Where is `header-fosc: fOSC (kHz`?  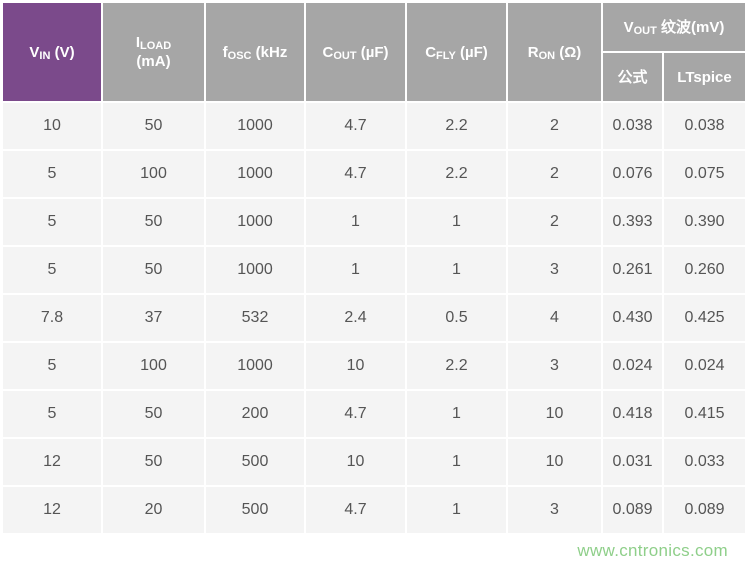
header-fosc: fOSC (kHz is located at coordinates (255, 52).